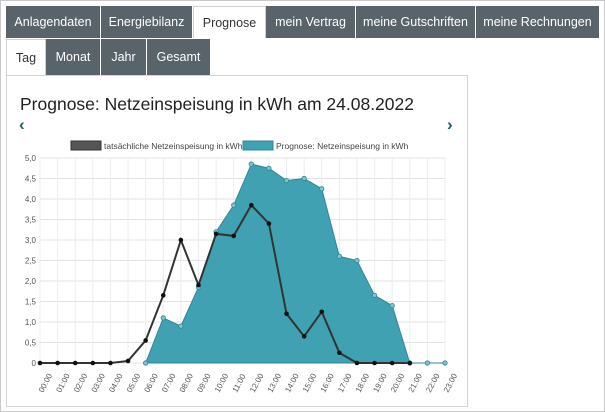 Image resolution: width=605 pixels, height=412 pixels. What do you see at coordinates (63, 383) in the screenshot?
I see `x-tick-label: 01:00` at bounding box center [63, 383].